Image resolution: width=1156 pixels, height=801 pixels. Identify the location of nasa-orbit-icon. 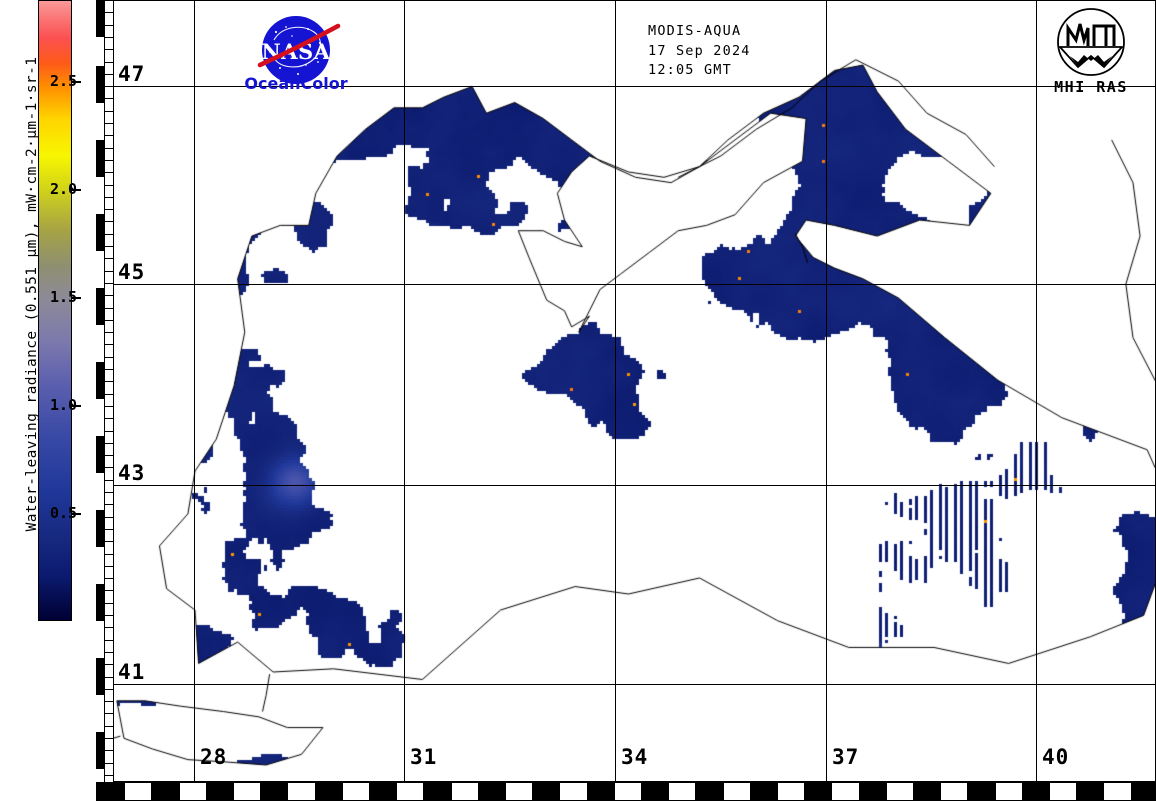
(297, 47).